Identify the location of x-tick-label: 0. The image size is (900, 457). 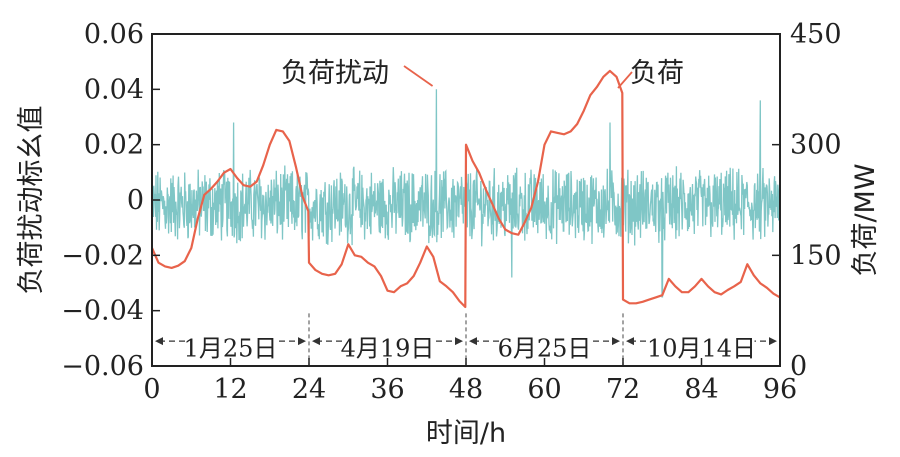
(151, 389).